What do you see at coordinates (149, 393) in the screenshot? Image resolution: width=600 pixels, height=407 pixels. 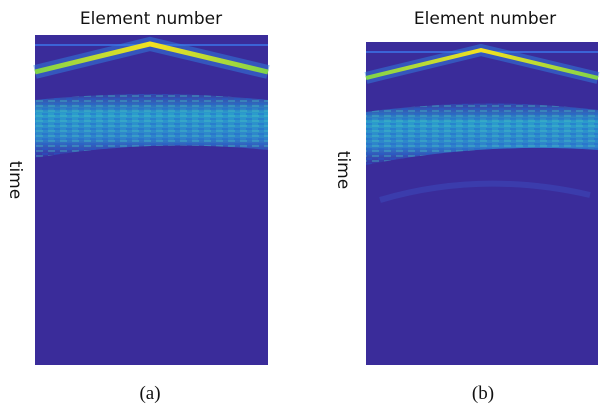 I see `caption: (a)` at bounding box center [149, 393].